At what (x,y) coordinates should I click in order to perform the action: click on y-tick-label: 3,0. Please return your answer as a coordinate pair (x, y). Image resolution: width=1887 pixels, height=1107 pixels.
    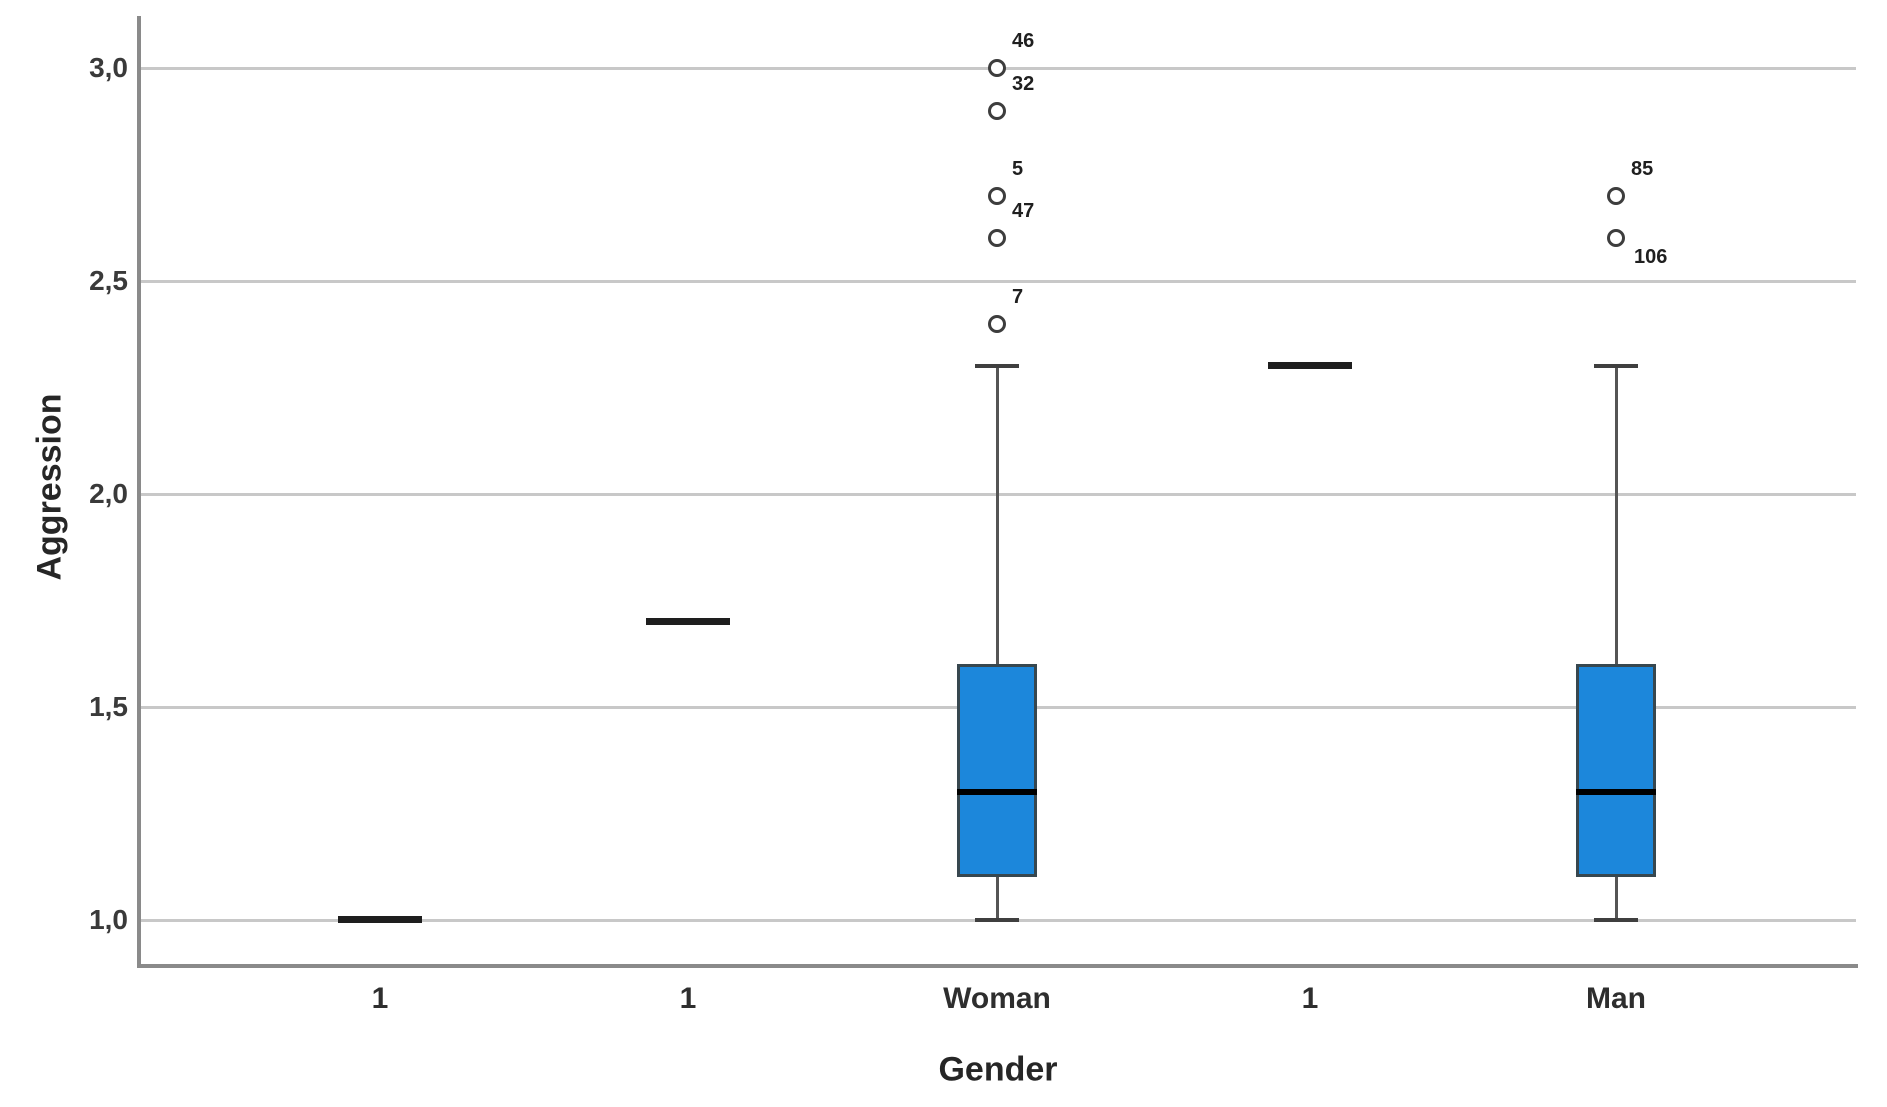
    Looking at the image, I should click on (108, 67).